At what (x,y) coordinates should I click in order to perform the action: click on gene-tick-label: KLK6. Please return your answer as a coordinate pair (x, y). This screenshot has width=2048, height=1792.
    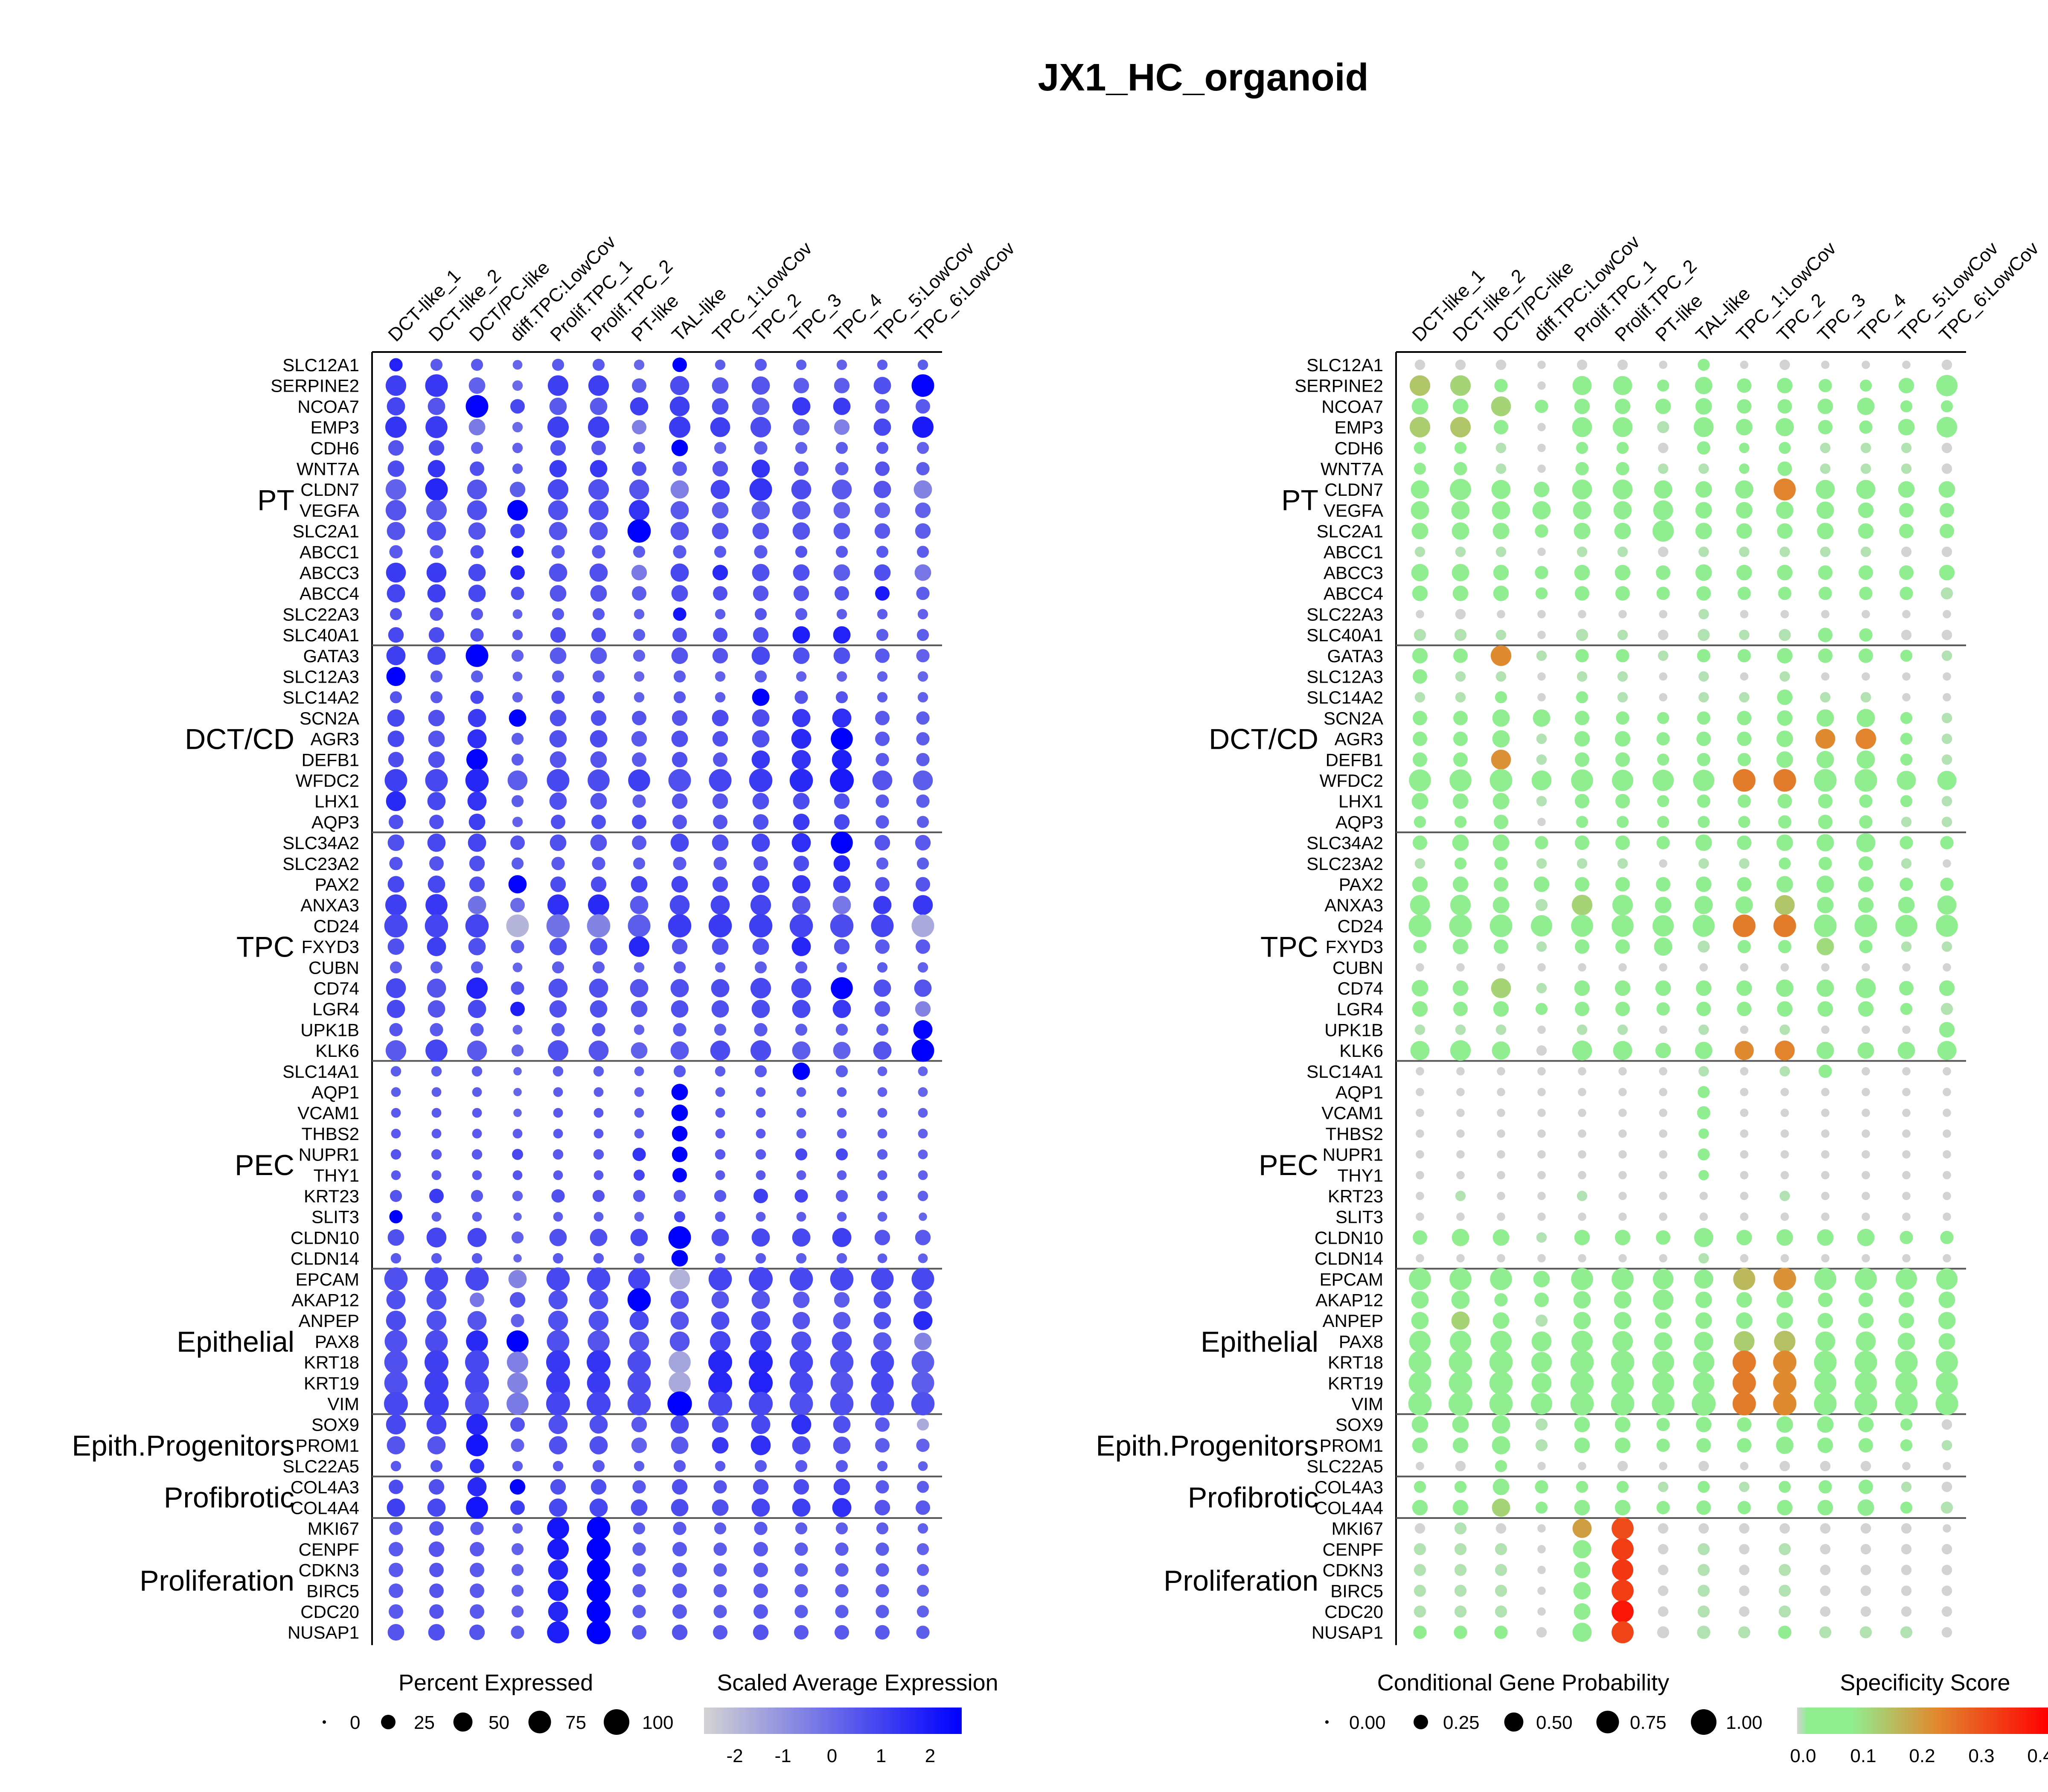
    Looking at the image, I should click on (1361, 1051).